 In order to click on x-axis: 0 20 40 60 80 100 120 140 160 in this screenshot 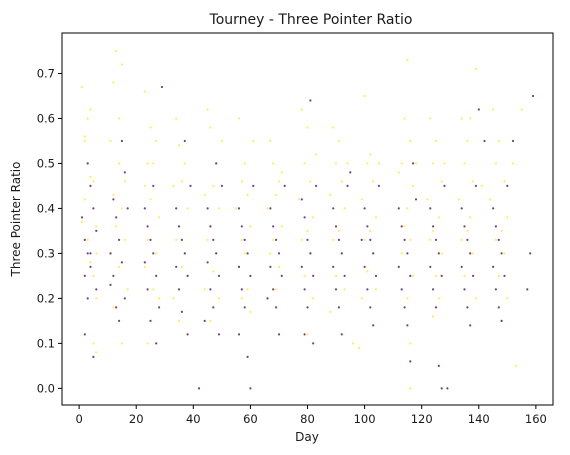, I will do `click(311, 415)`.